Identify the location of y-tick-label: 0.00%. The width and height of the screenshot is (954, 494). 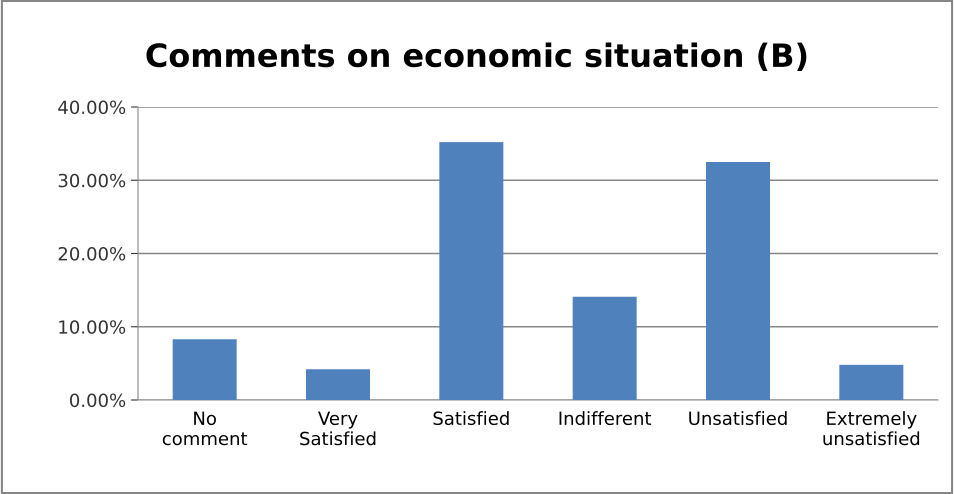
(98, 400).